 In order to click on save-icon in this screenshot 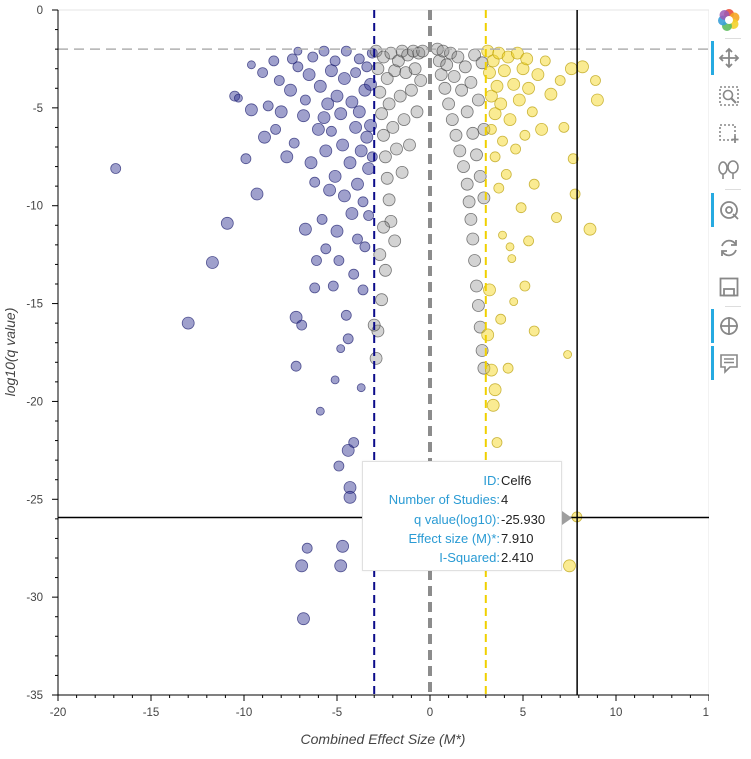, I will do `click(729, 287)`.